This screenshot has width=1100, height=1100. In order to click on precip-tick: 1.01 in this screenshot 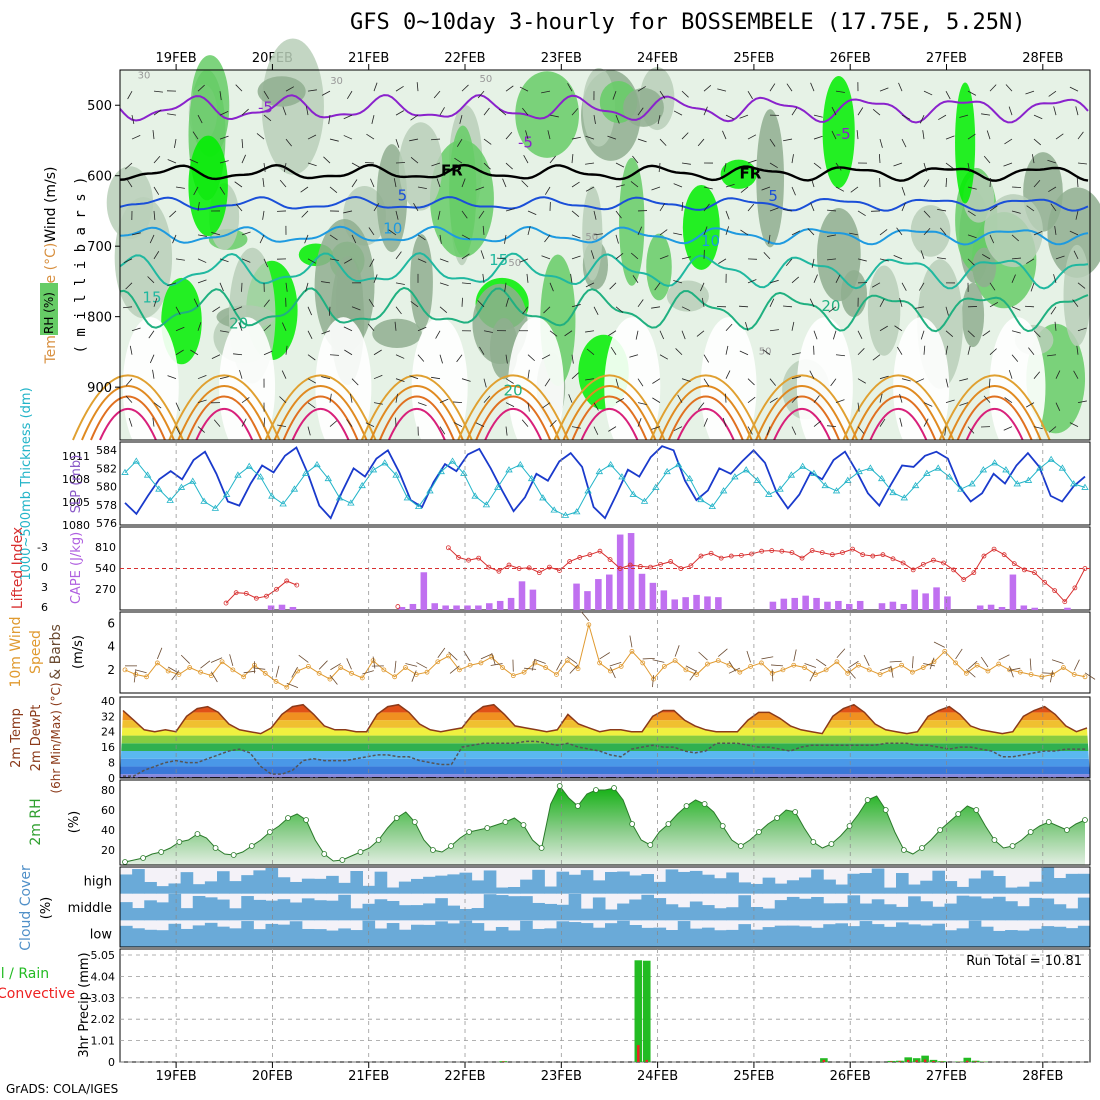, I will do `click(103, 1041)`.